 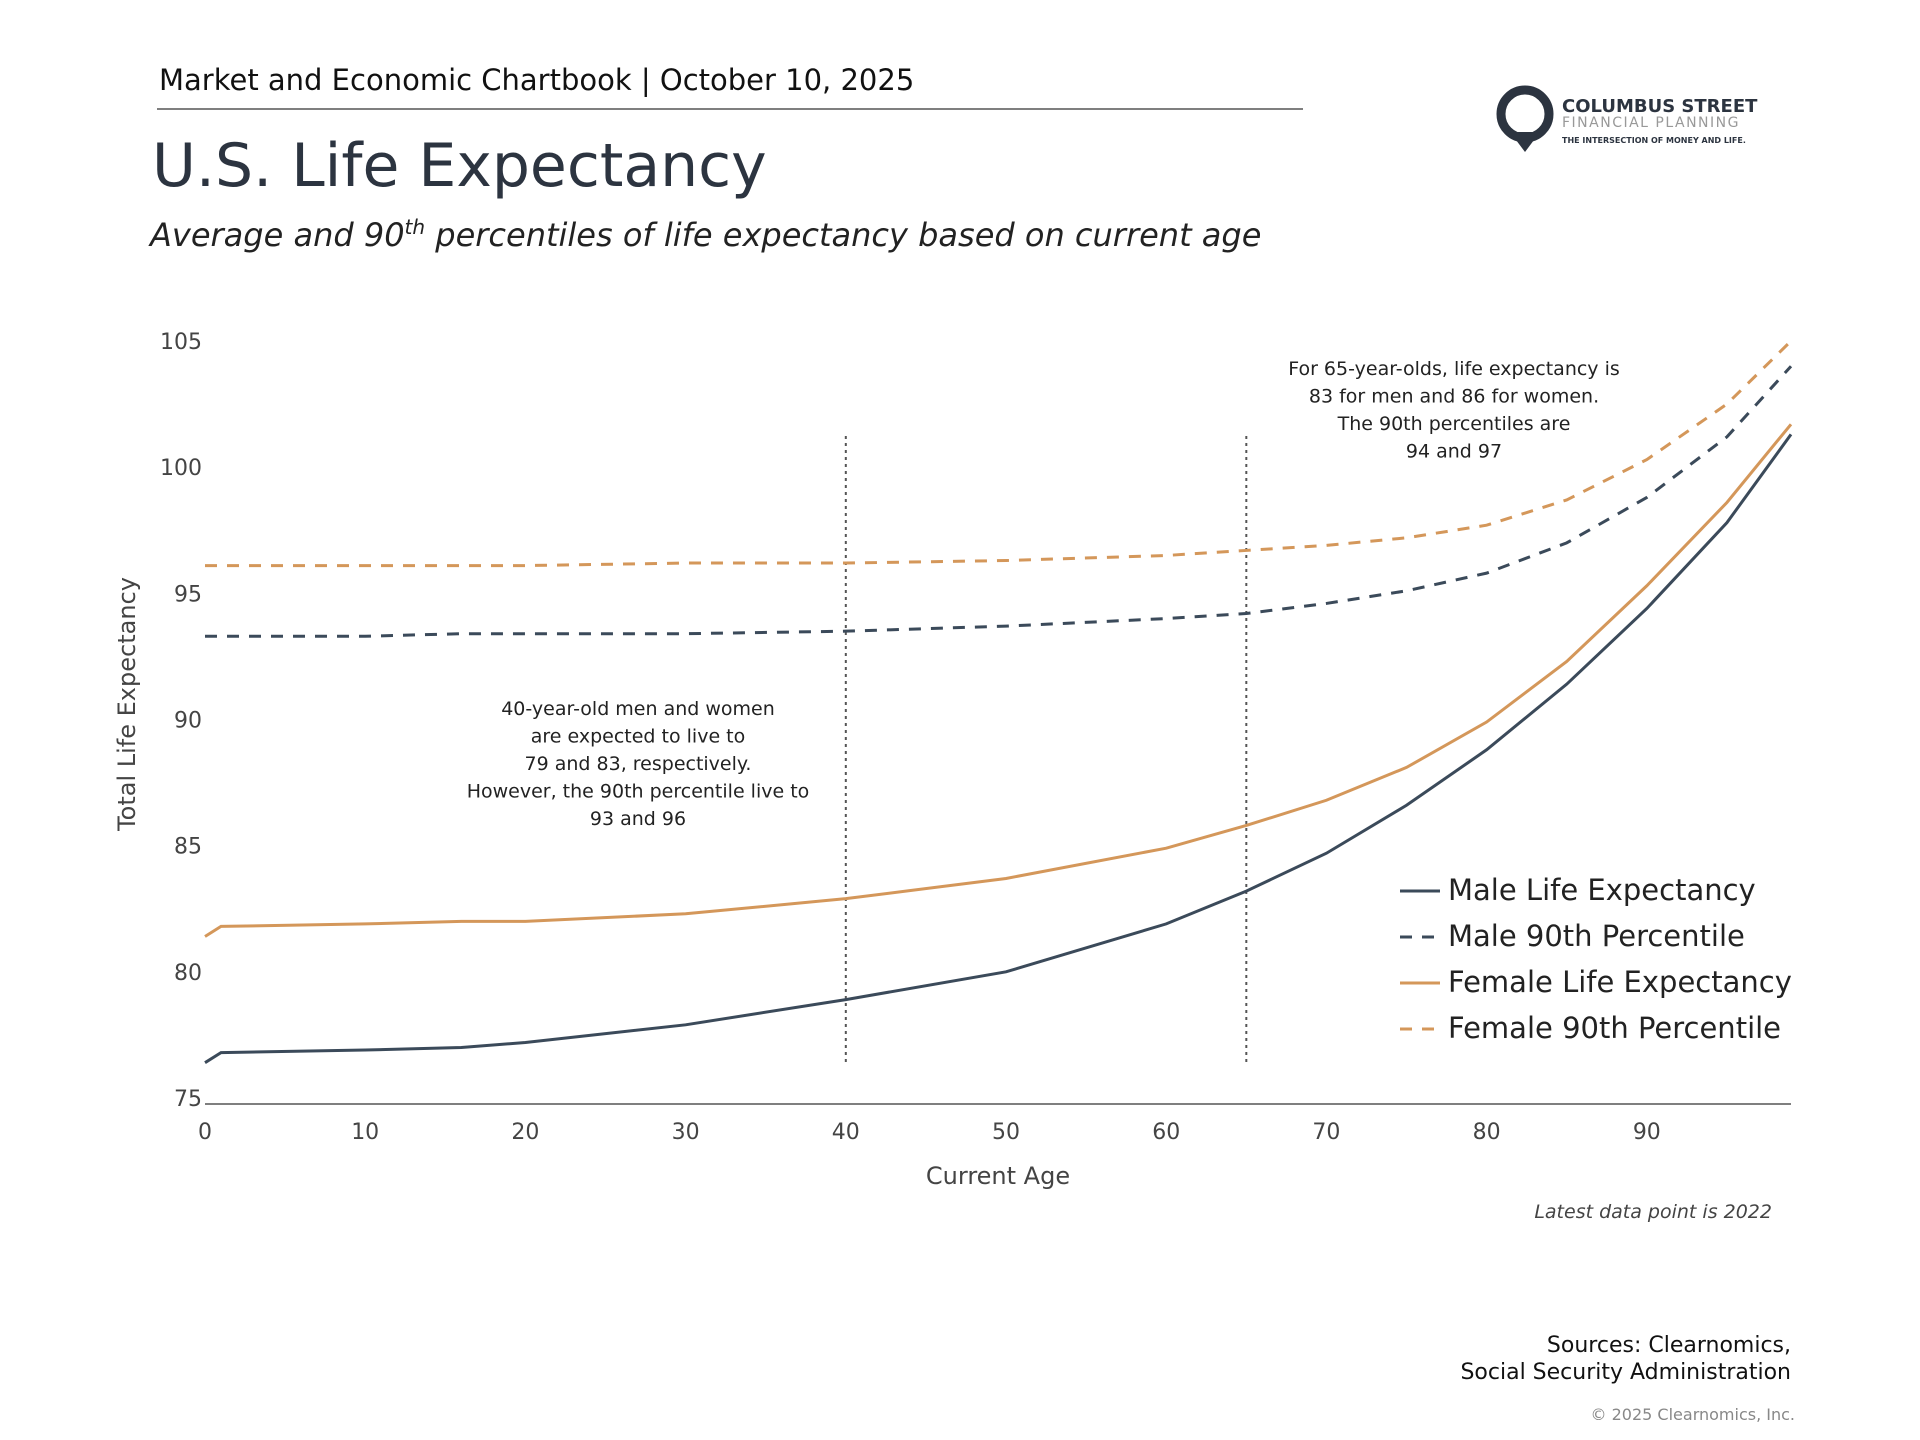 I want to click on series-line, so click(x=999, y=453).